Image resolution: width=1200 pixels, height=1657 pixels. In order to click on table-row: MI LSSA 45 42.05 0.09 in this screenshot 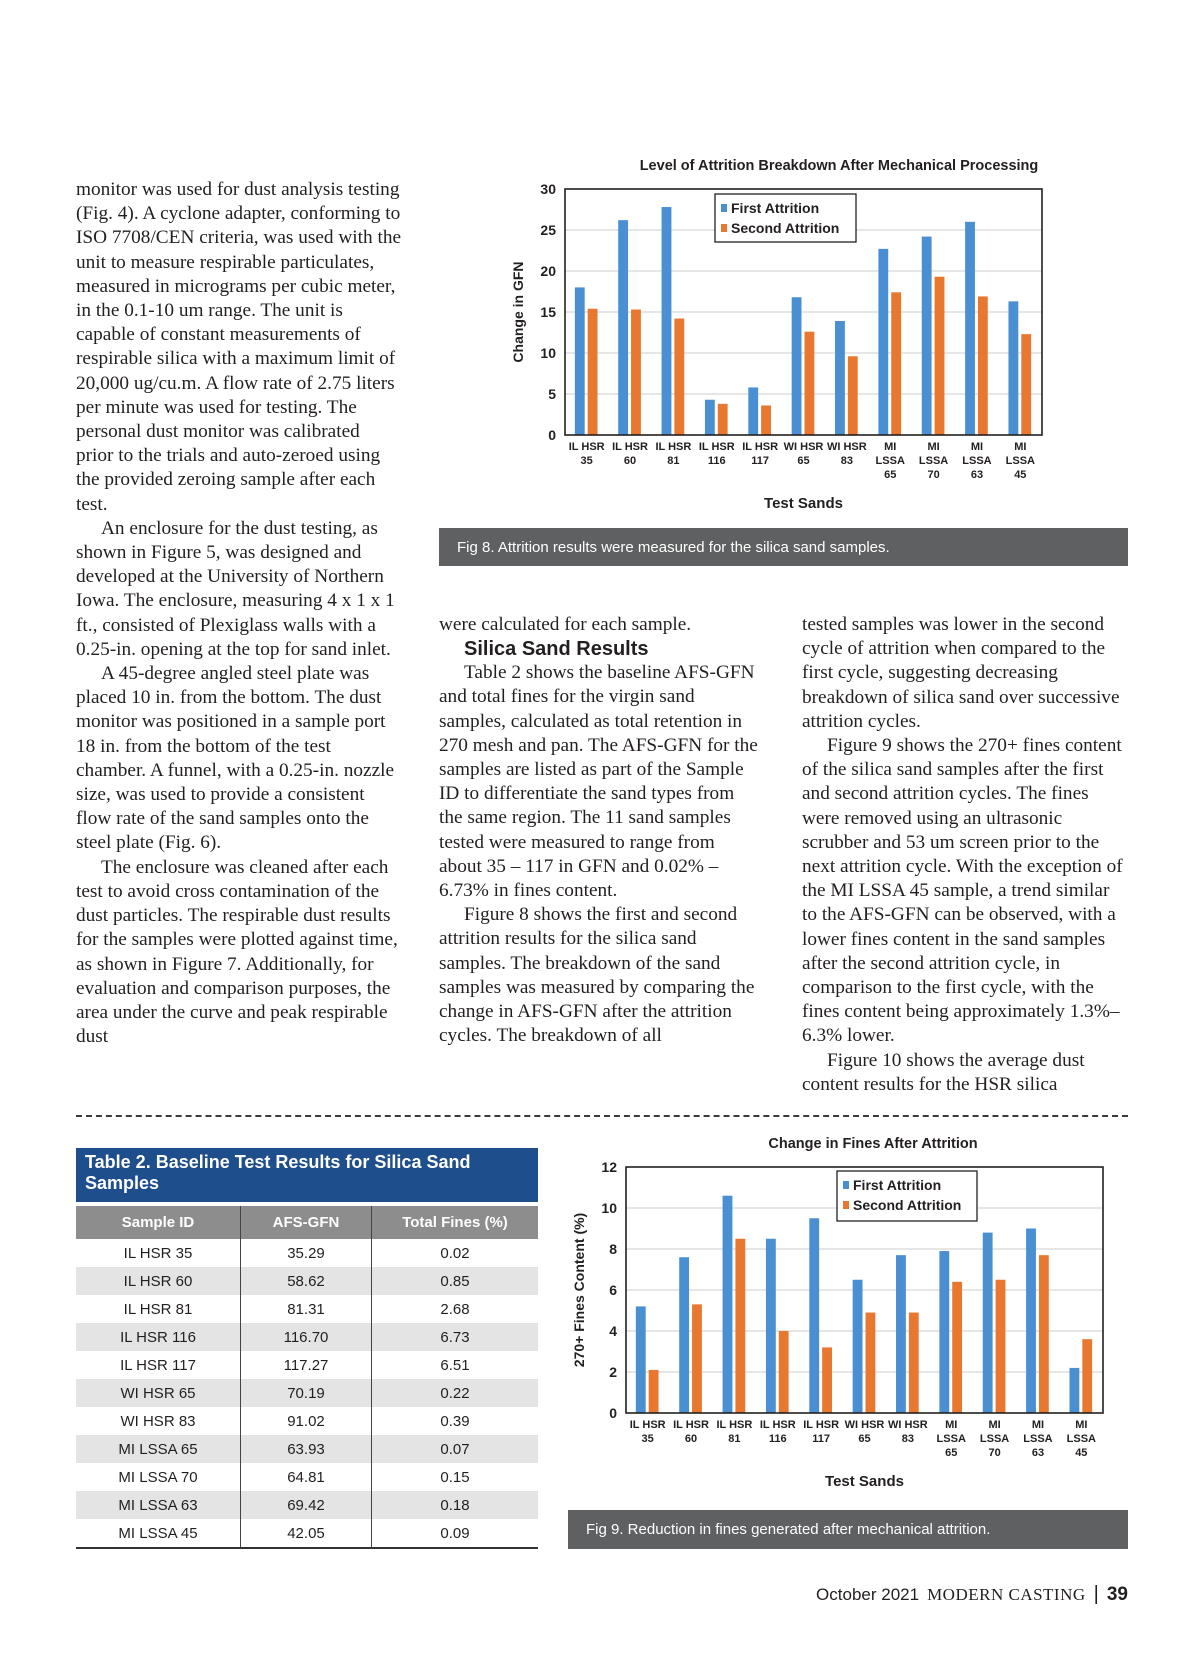, I will do `click(307, 1534)`.